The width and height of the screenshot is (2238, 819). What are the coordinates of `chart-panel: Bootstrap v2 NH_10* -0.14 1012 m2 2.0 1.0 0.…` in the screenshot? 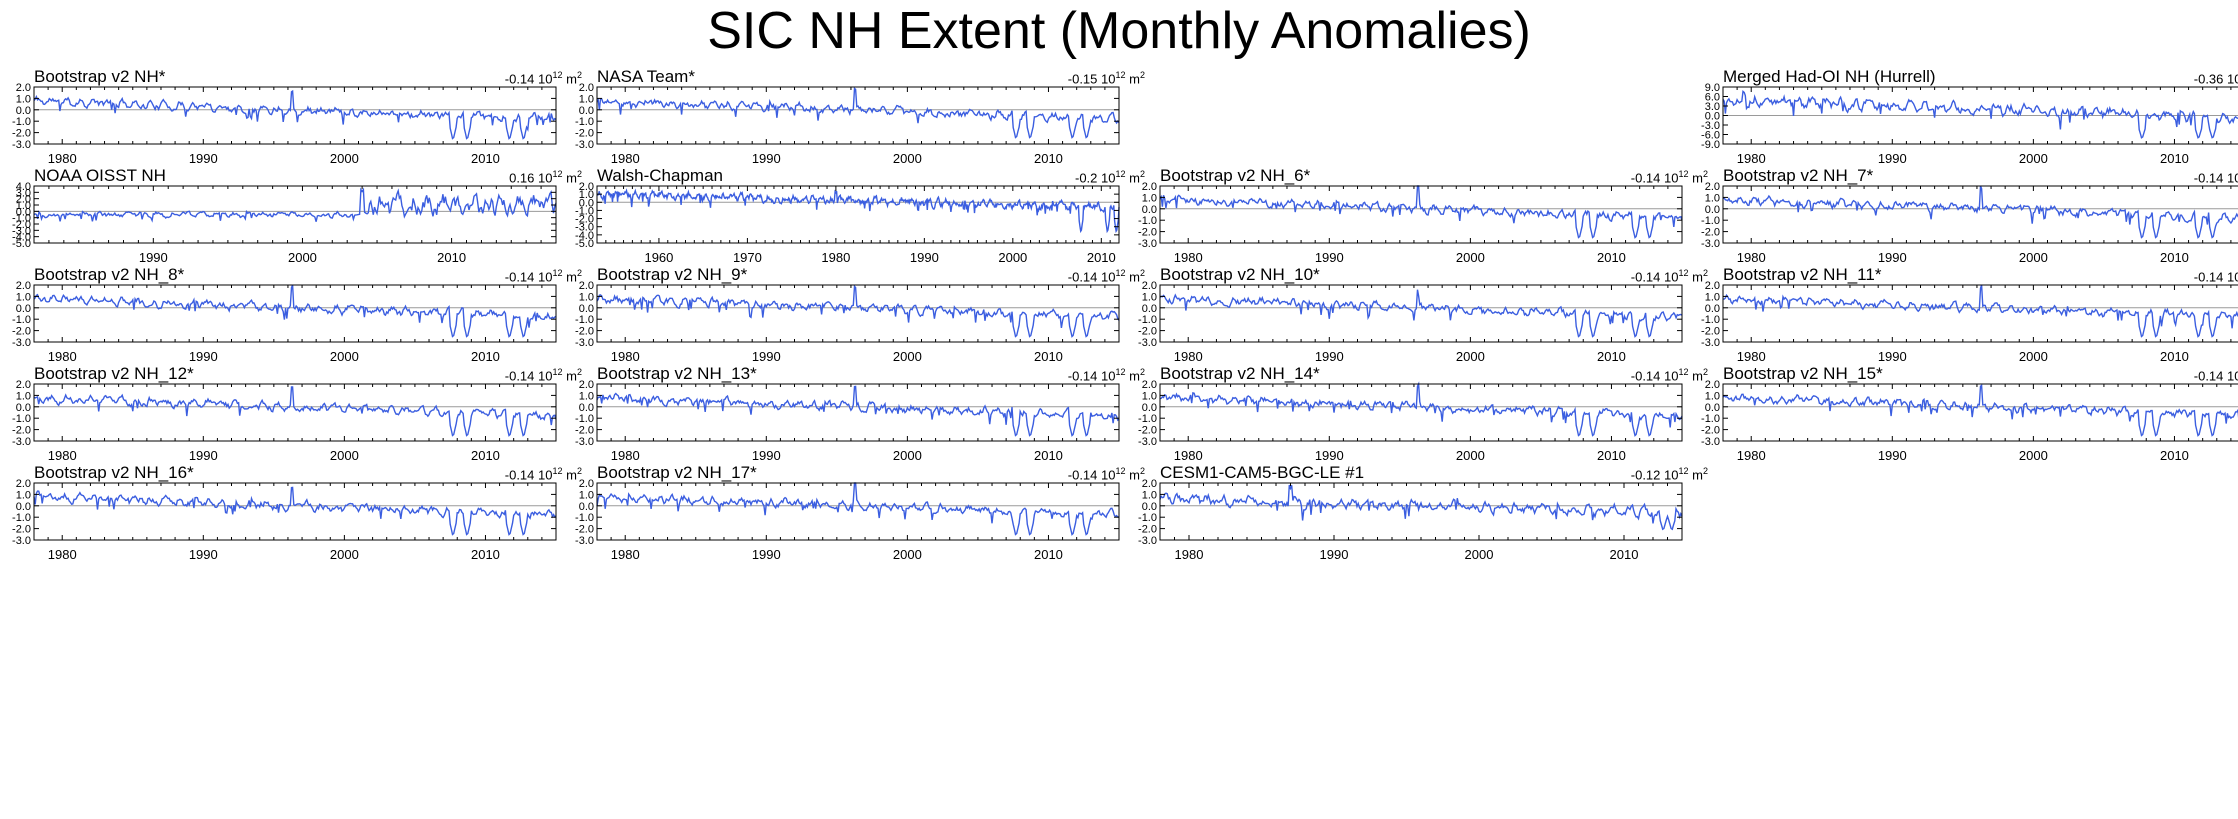 It's located at (1423, 335).